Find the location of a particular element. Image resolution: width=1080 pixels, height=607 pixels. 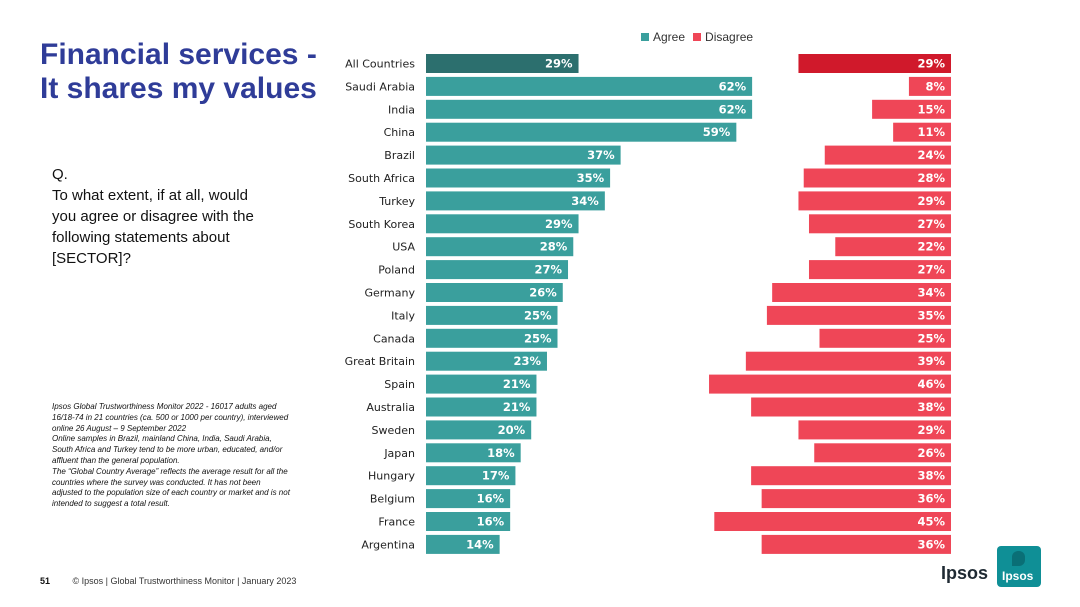

agree-value-label: 34% is located at coordinates (585, 201).